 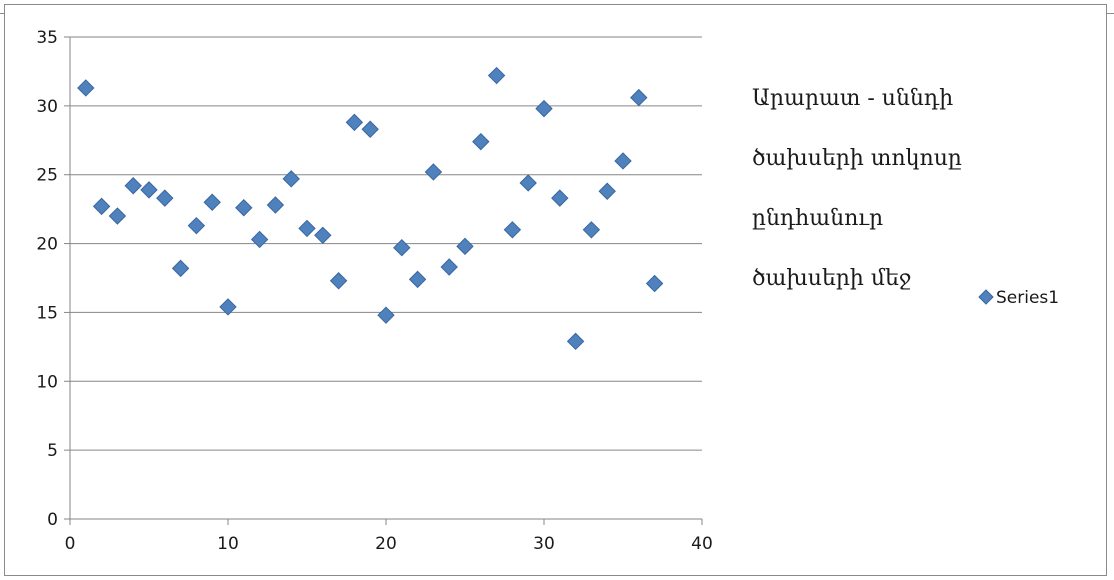 What do you see at coordinates (47, 245) in the screenshot?
I see `y-tick-label: 20` at bounding box center [47, 245].